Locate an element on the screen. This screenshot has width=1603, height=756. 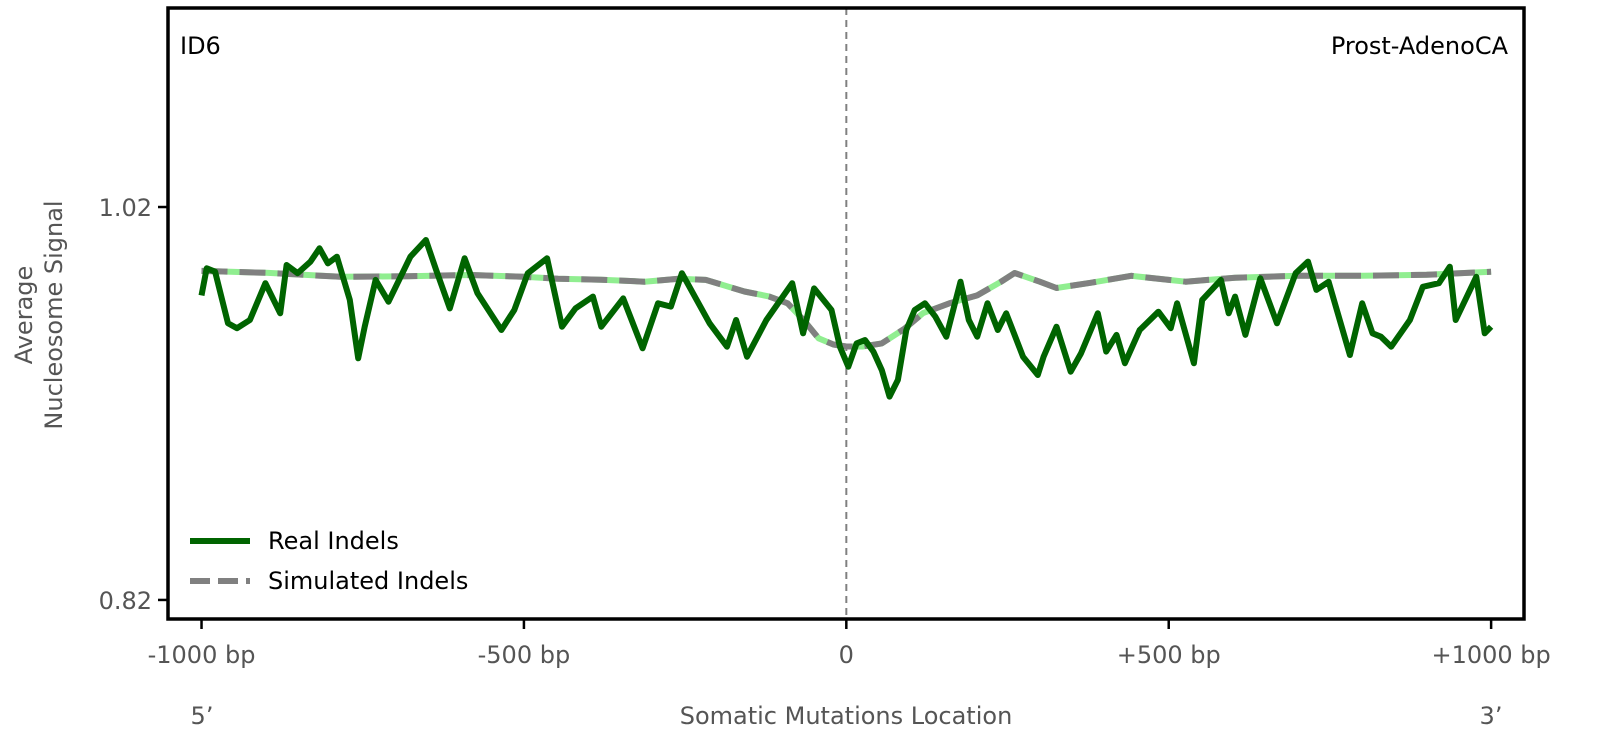
x-tick-label: +500 bp is located at coordinates (1169, 655).